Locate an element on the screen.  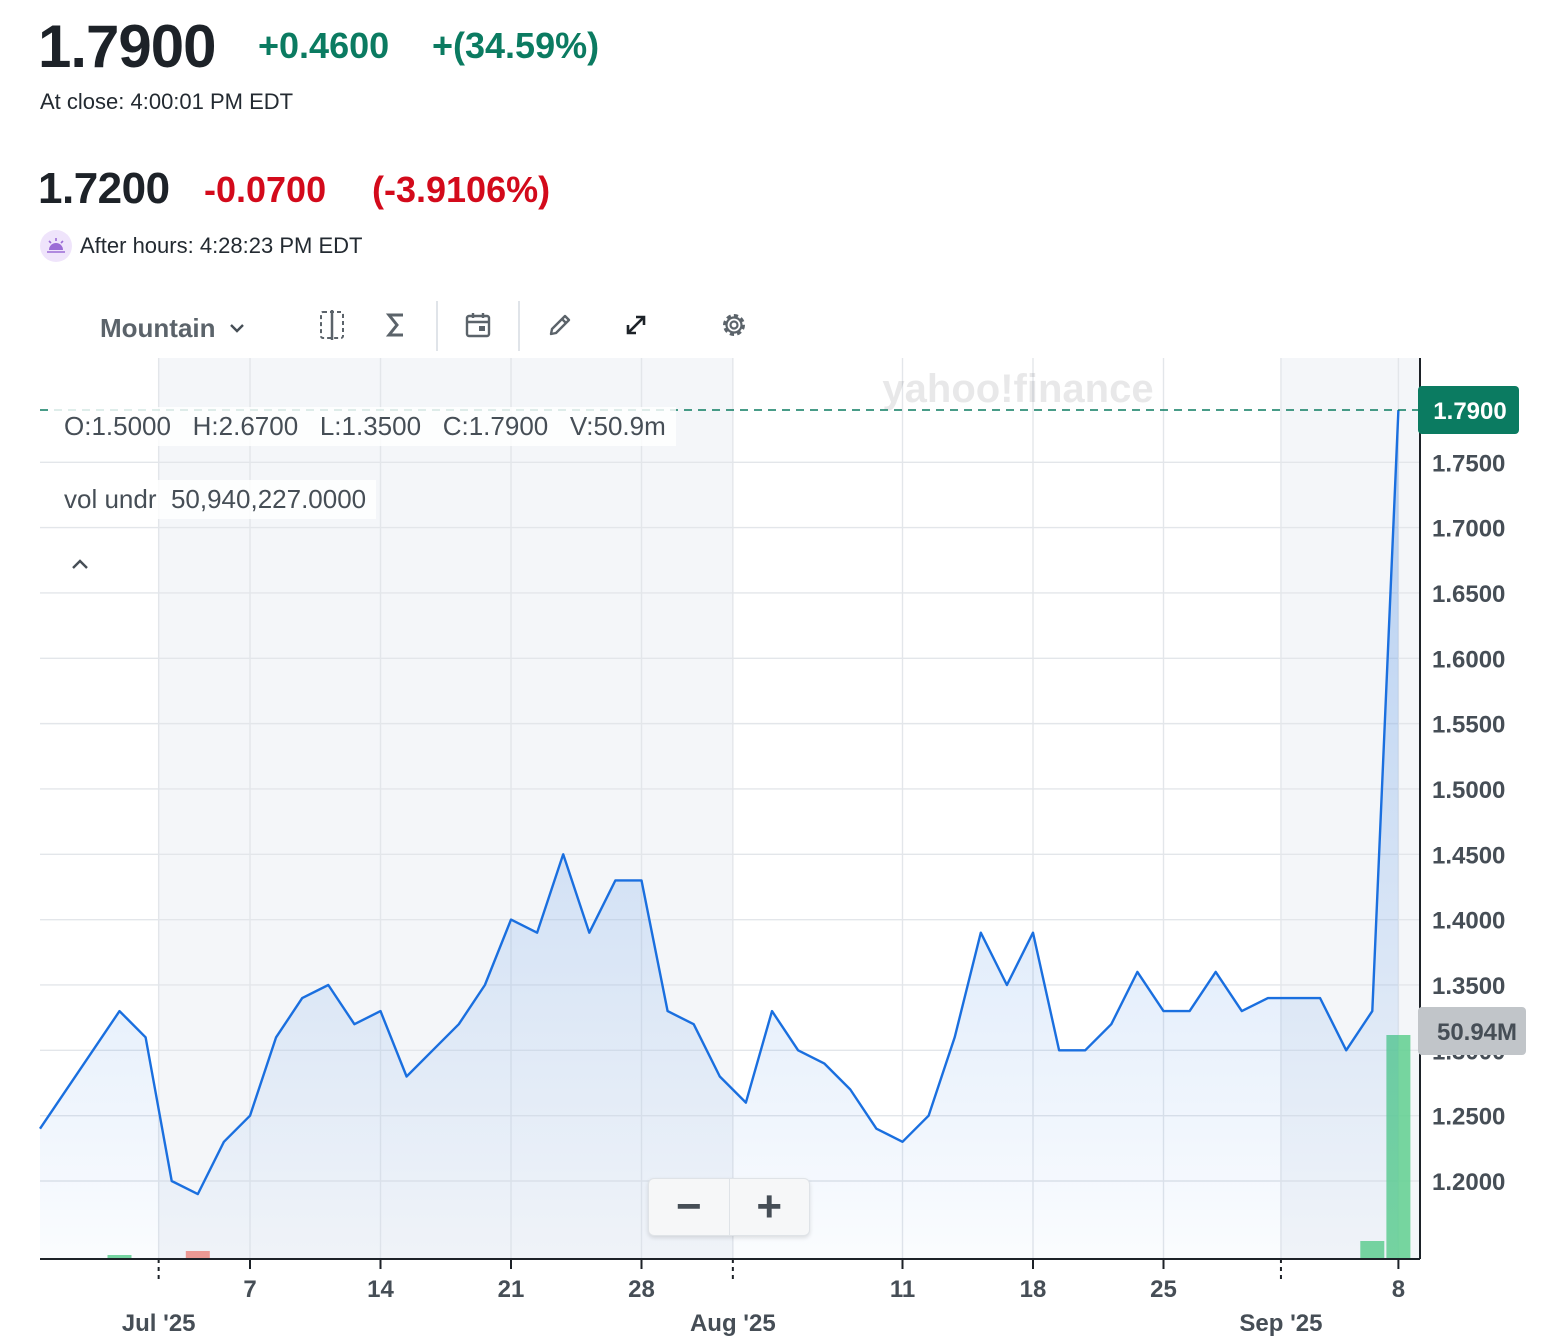
x-tick-label: 7 is located at coordinates (249, 1289).